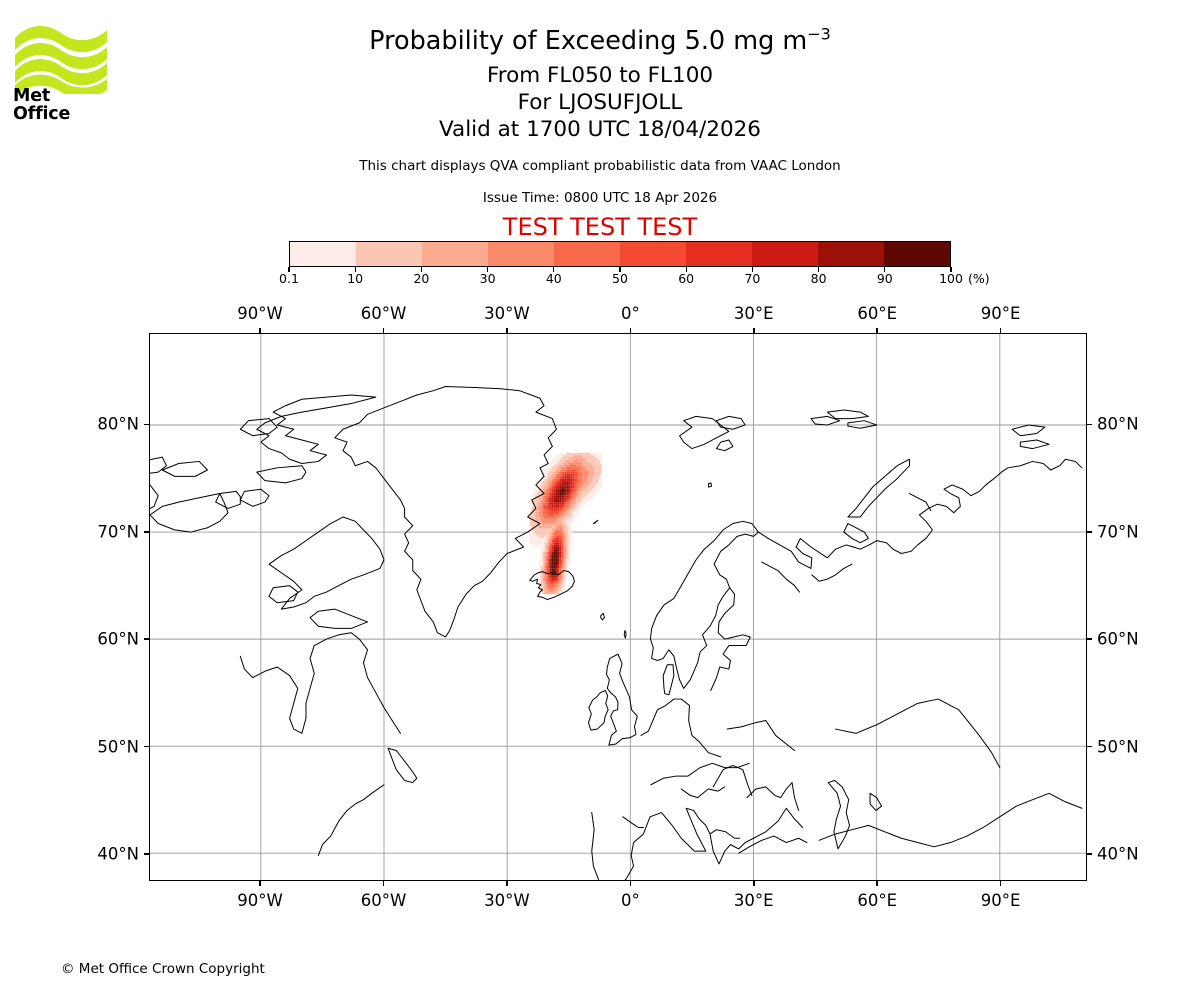 This screenshot has height=1000, width=1200. I want to click on axis-tick-lon, so click(877, 883).